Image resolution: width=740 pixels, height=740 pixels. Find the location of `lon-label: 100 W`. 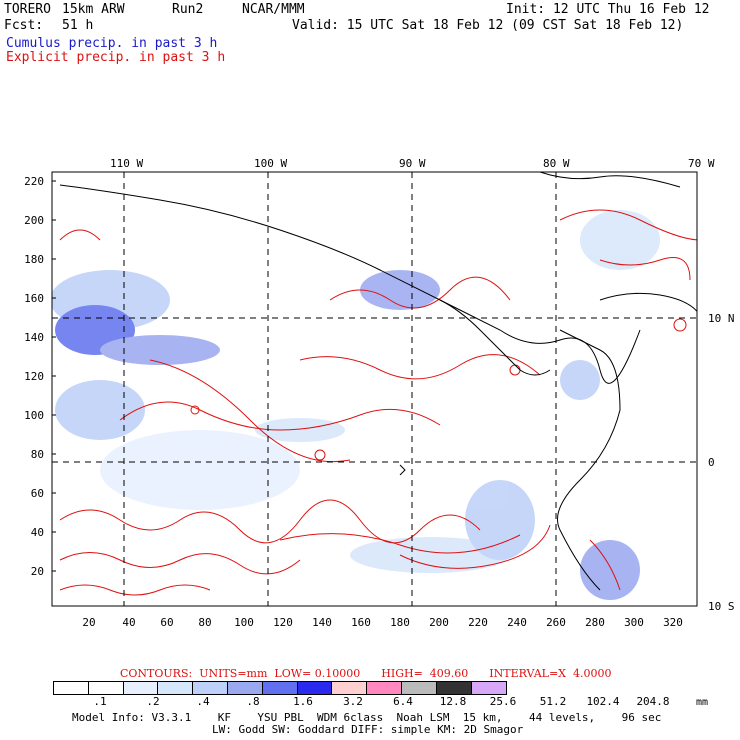

lon-label: 100 W is located at coordinates (271, 163).